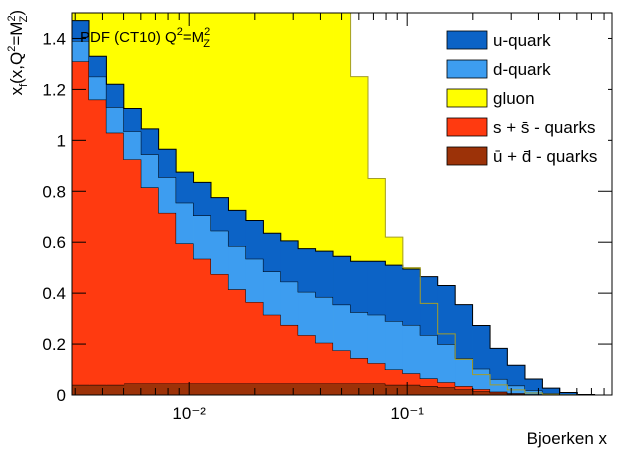 This screenshot has height=460, width=617. Describe the element at coordinates (514, 98) in the screenshot. I see `legend-label: gluon` at that location.